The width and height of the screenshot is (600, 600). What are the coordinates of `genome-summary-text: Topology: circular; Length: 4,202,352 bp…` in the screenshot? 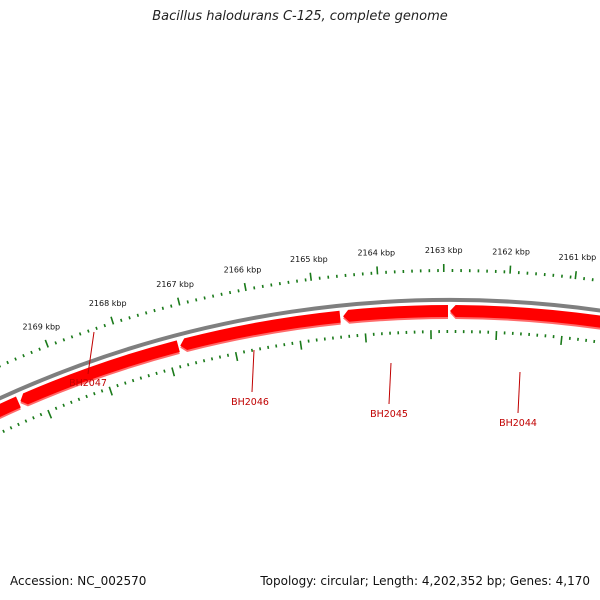 It's located at (425, 581).